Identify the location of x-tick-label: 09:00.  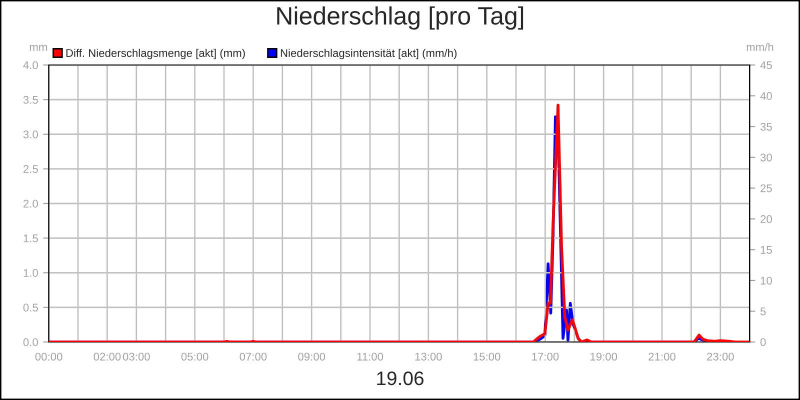
(312, 356).